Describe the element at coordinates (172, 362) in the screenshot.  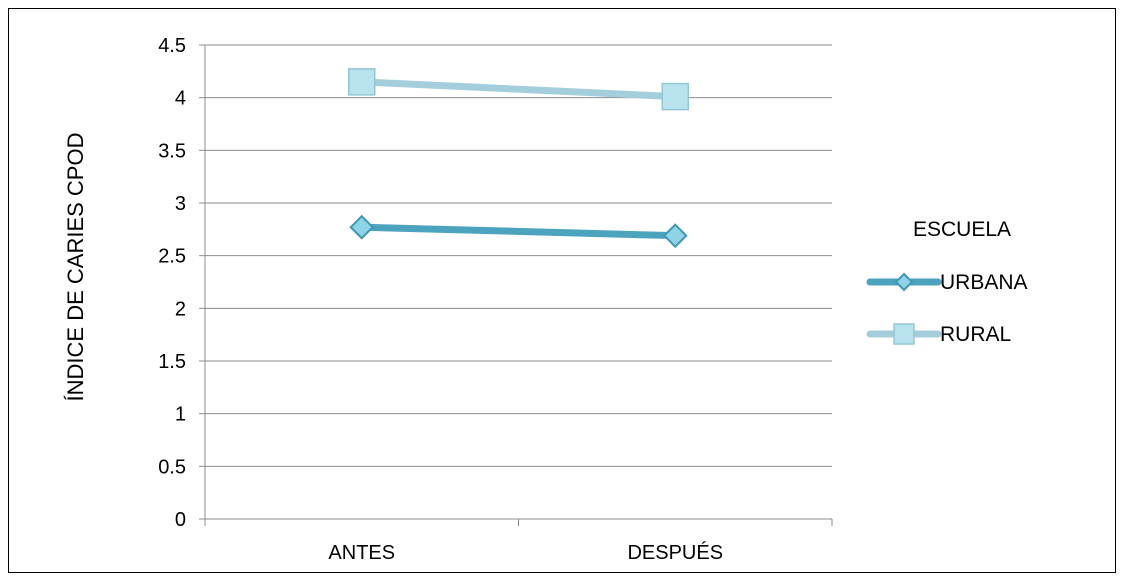
I see `y-tick-label: 1.5` at that location.